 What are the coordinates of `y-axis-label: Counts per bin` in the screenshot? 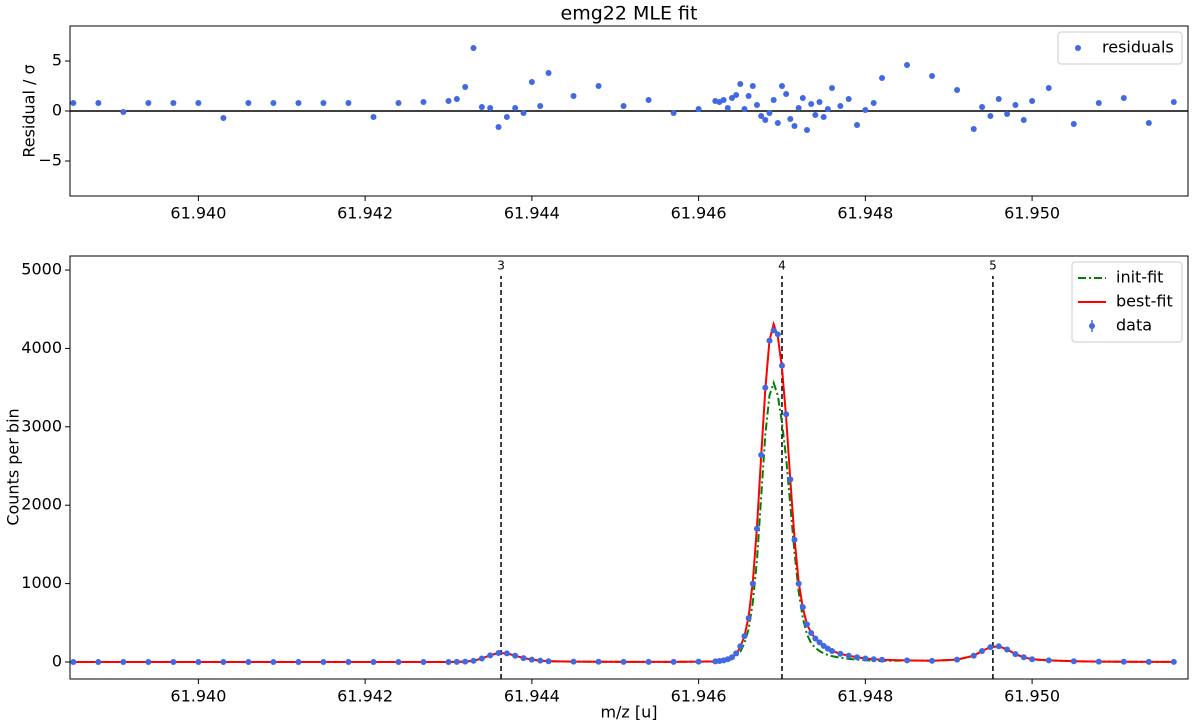 It's located at (13, 466).